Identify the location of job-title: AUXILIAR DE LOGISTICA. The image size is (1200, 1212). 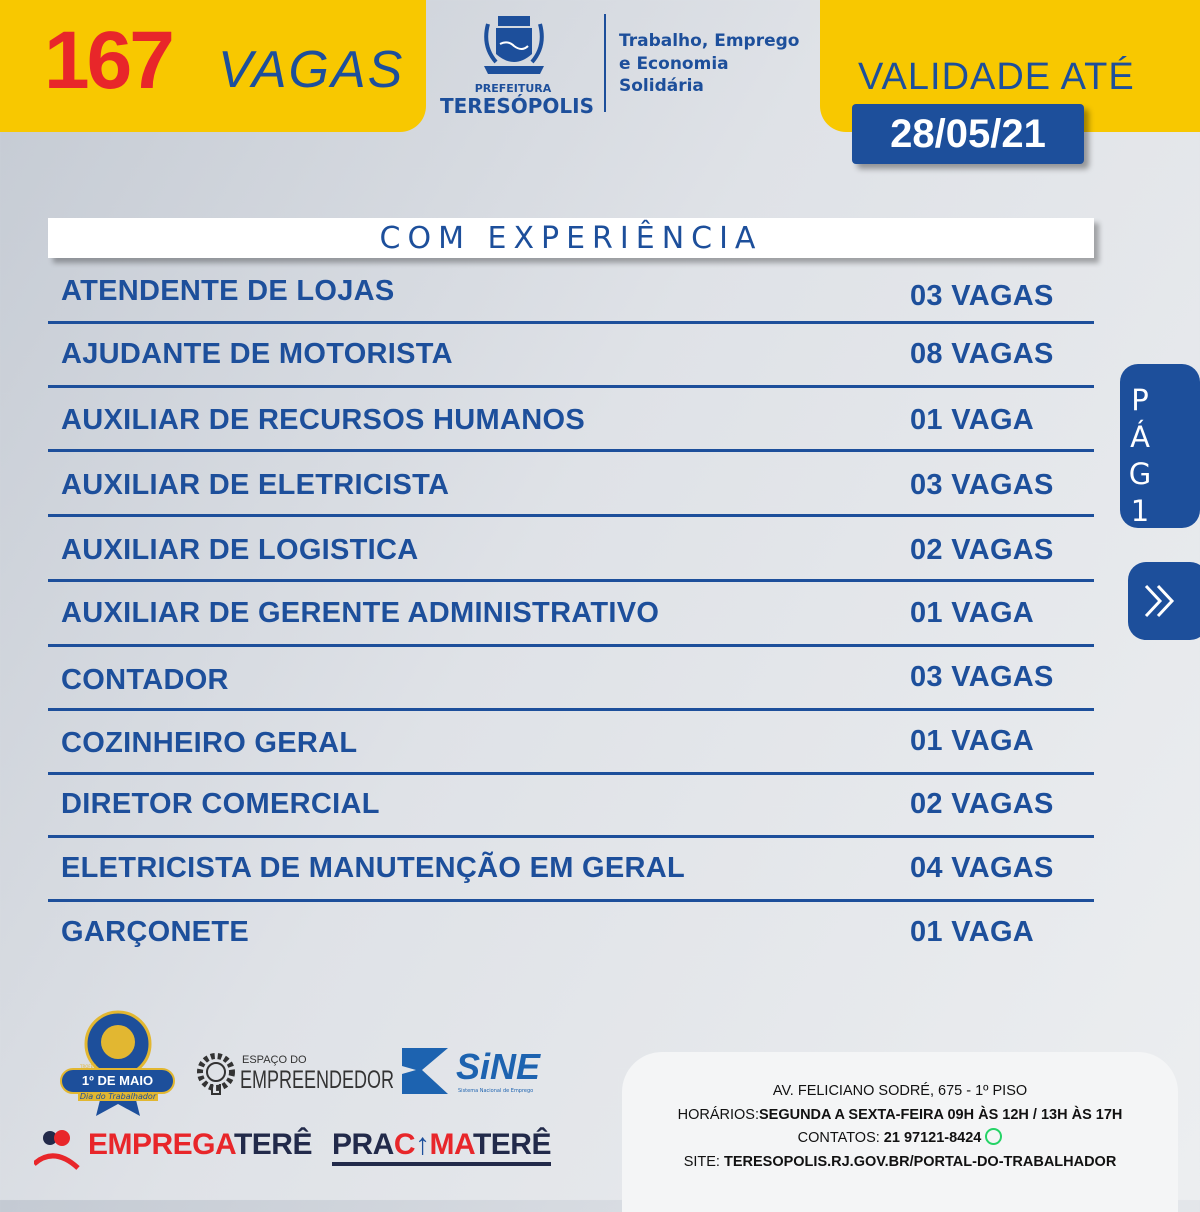
(240, 550).